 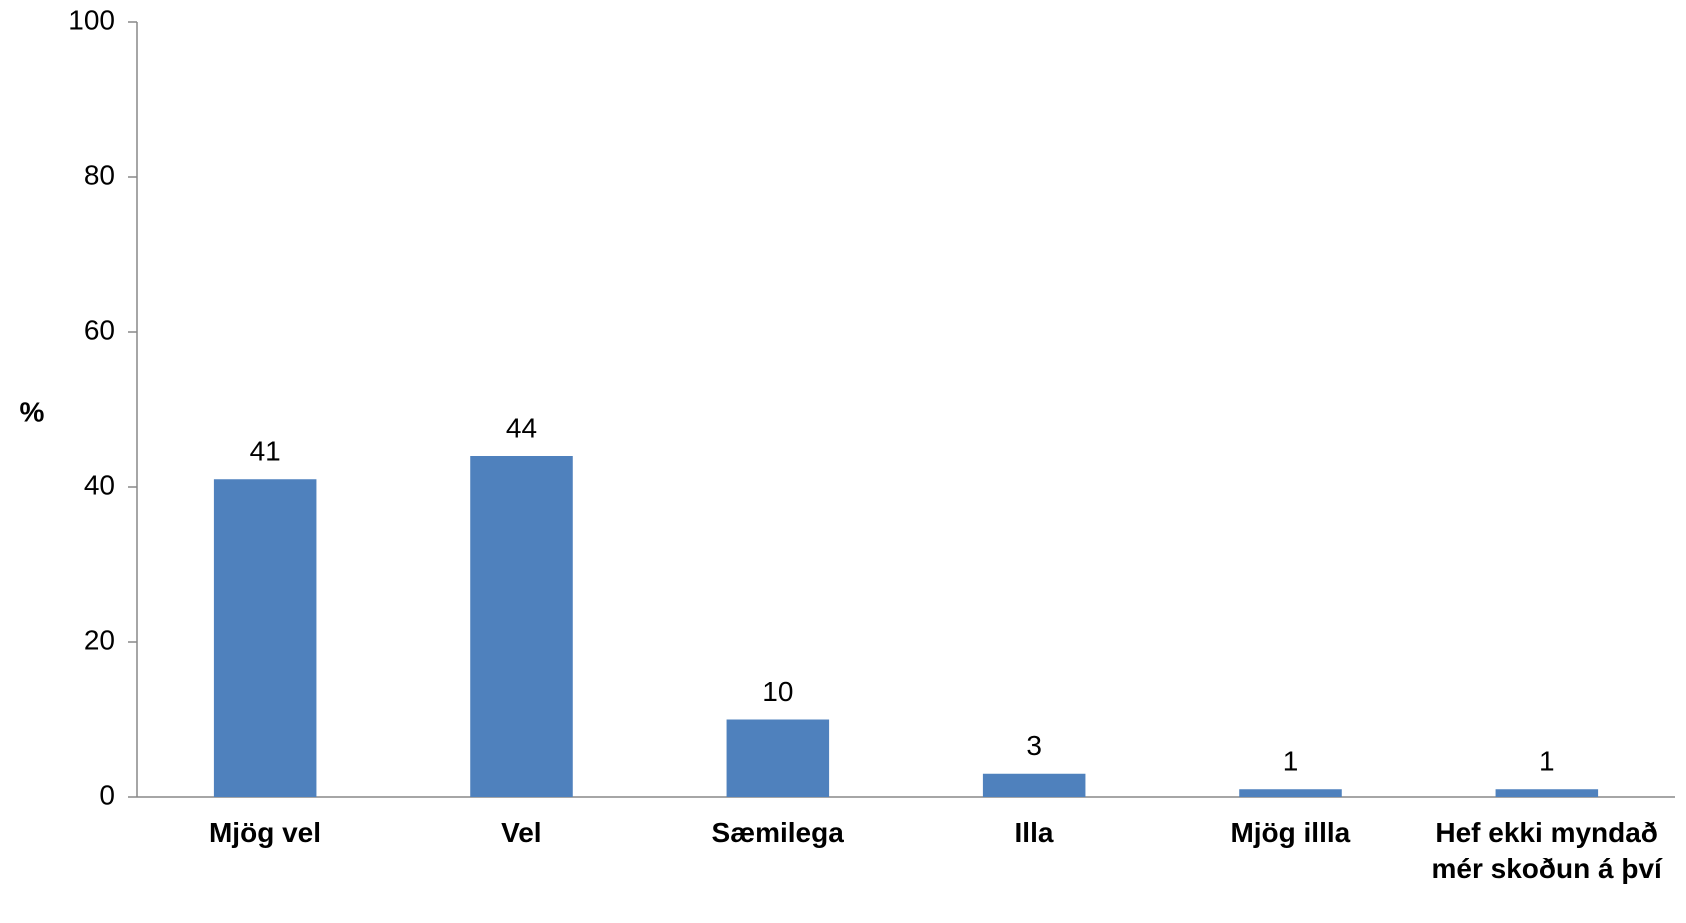 What do you see at coordinates (1546, 850) in the screenshot?
I see `x-tick-label: Hef ekki myndað mér skoðun á því` at bounding box center [1546, 850].